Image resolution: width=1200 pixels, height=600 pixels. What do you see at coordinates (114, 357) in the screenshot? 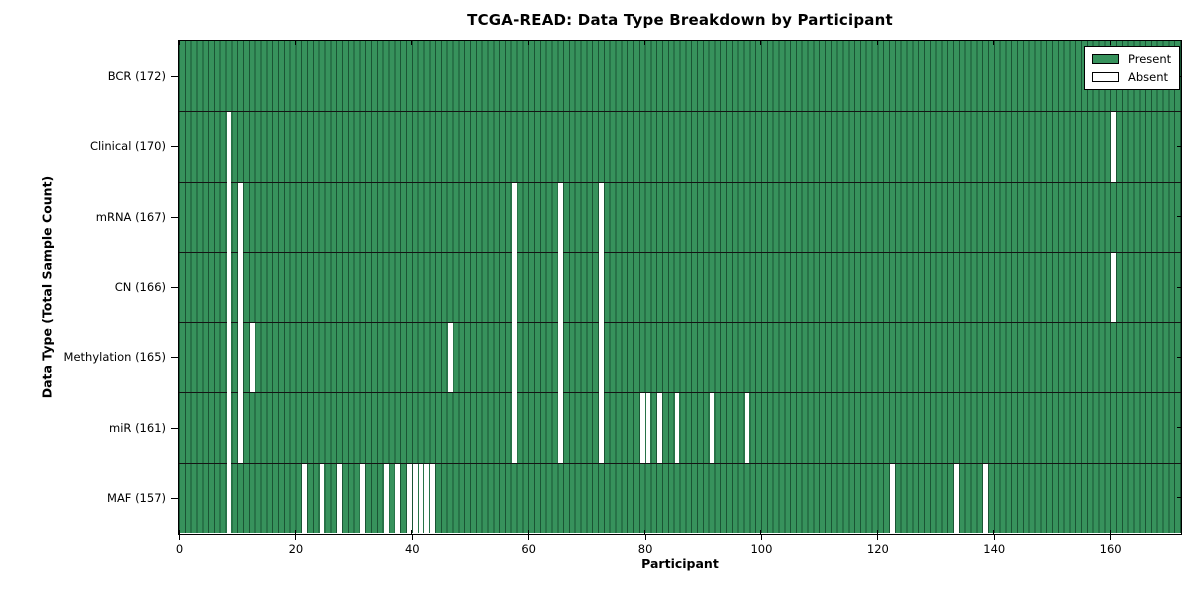
I see `row-label-Methylation: Methylation (165)` at bounding box center [114, 357].